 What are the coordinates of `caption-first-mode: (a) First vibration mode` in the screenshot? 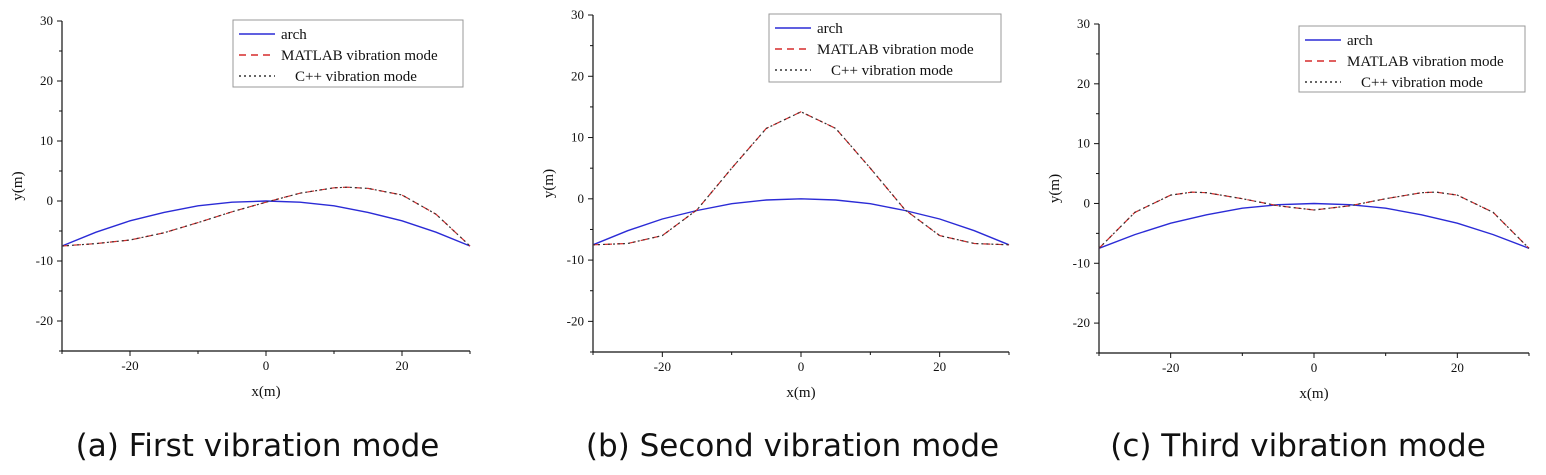 It's located at (257, 446).